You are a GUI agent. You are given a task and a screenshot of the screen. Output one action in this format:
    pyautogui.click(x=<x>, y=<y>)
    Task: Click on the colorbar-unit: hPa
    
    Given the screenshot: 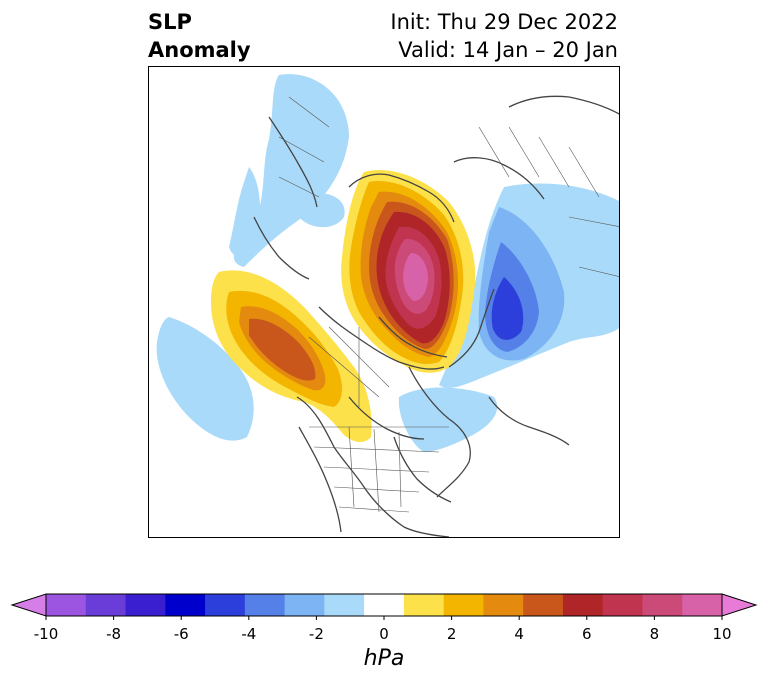 What is the action you would take?
    pyautogui.click(x=384, y=658)
    